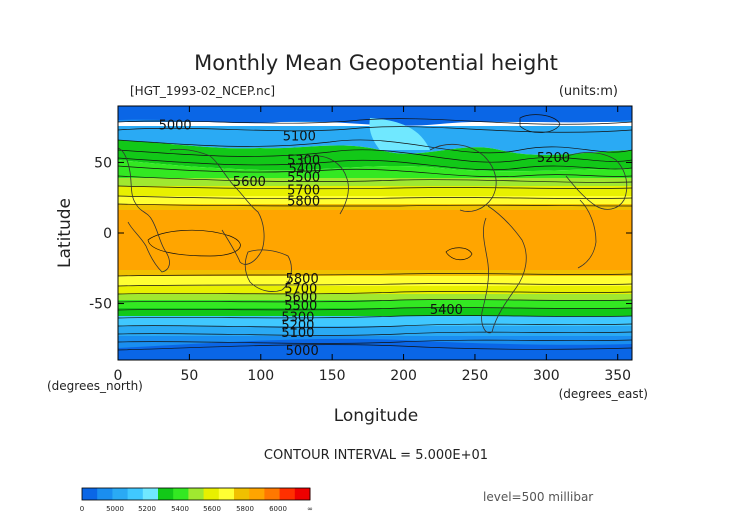 Image resolution: width=752 pixels, height=532 pixels. What do you see at coordinates (180, 509) in the screenshot?
I see `colorbar-label: 5400` at bounding box center [180, 509].